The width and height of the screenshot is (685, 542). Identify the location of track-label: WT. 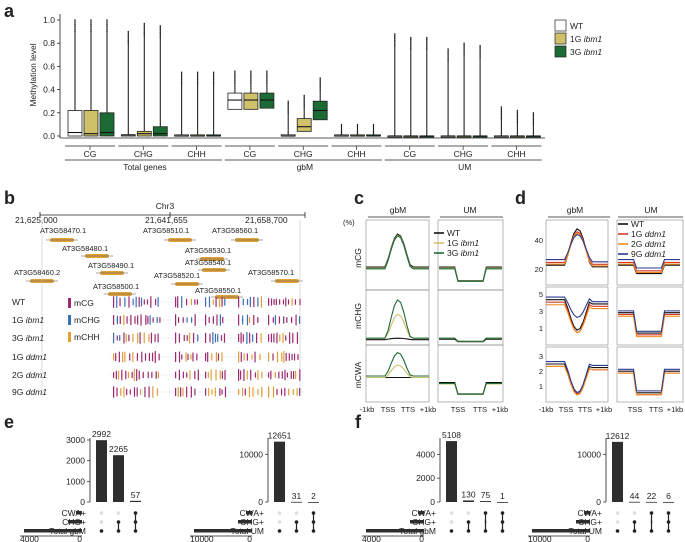
(18, 302).